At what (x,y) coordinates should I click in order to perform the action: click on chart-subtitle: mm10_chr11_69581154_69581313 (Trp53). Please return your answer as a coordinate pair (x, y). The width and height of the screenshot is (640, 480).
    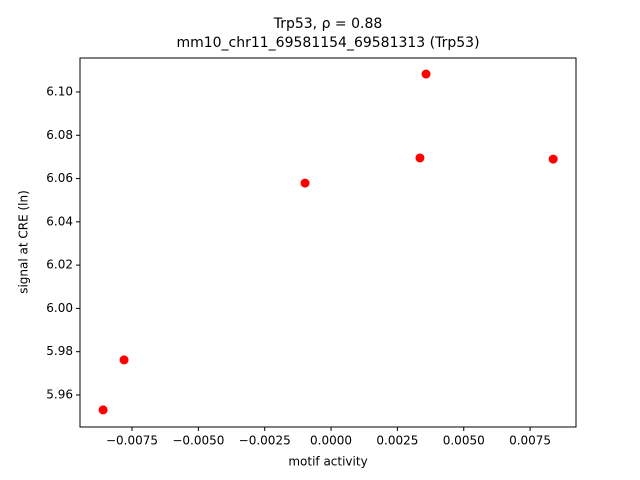
    Looking at the image, I should click on (327, 43).